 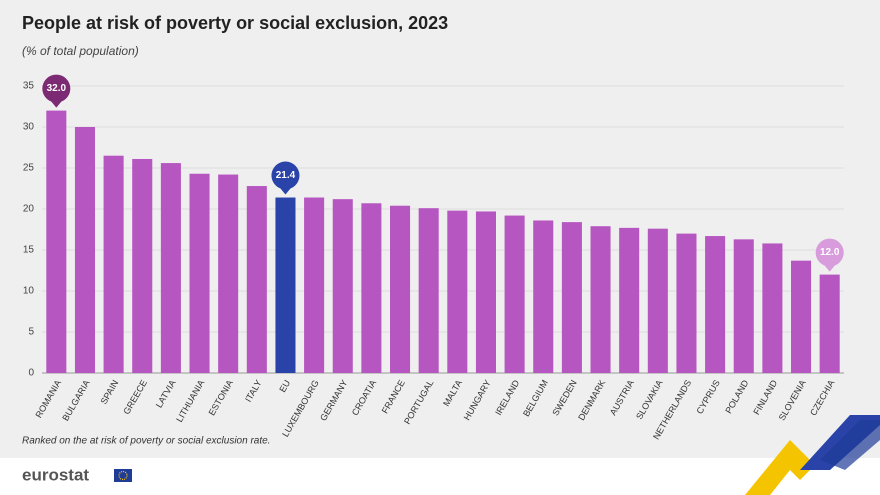 What do you see at coordinates (55, 474) in the screenshot?
I see `logo: eurostat` at bounding box center [55, 474].